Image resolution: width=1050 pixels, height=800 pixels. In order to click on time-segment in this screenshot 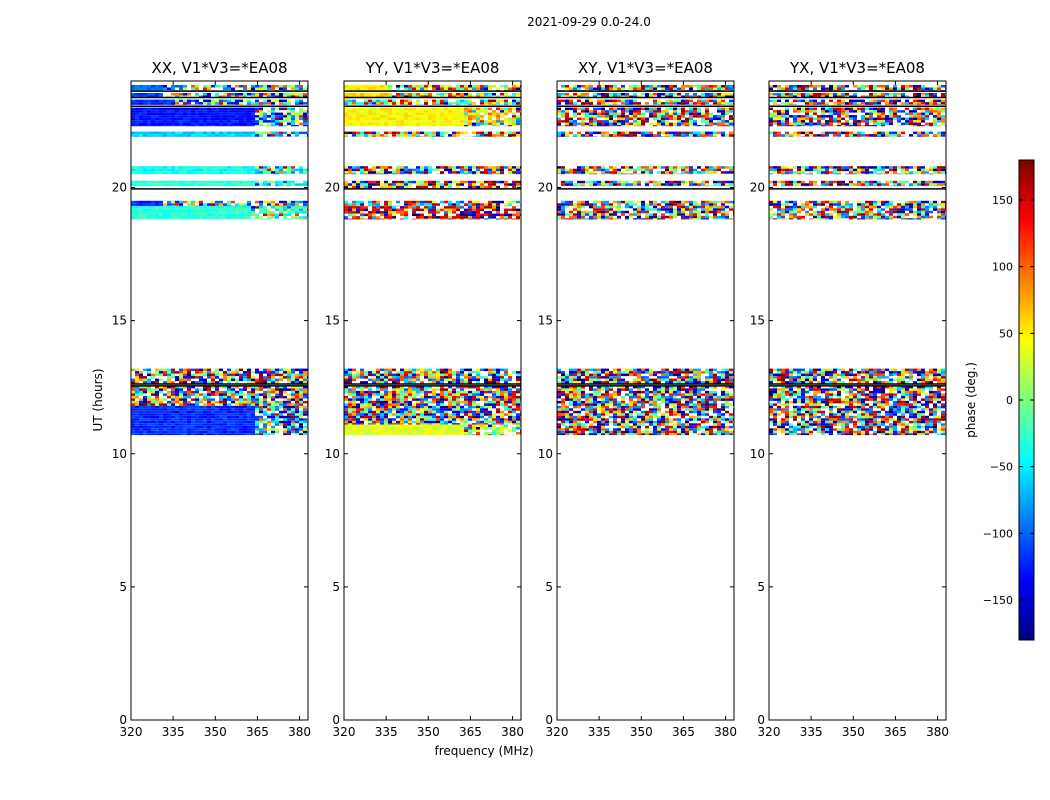, I will do `click(432, 213)`.